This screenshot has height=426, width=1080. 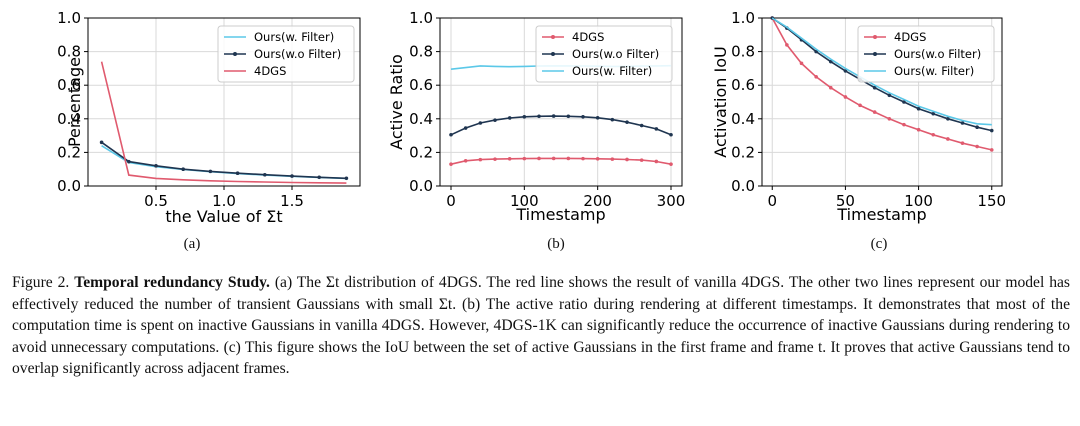 What do you see at coordinates (845, 201) in the screenshot?
I see `x-tick-label: 50` at bounding box center [845, 201].